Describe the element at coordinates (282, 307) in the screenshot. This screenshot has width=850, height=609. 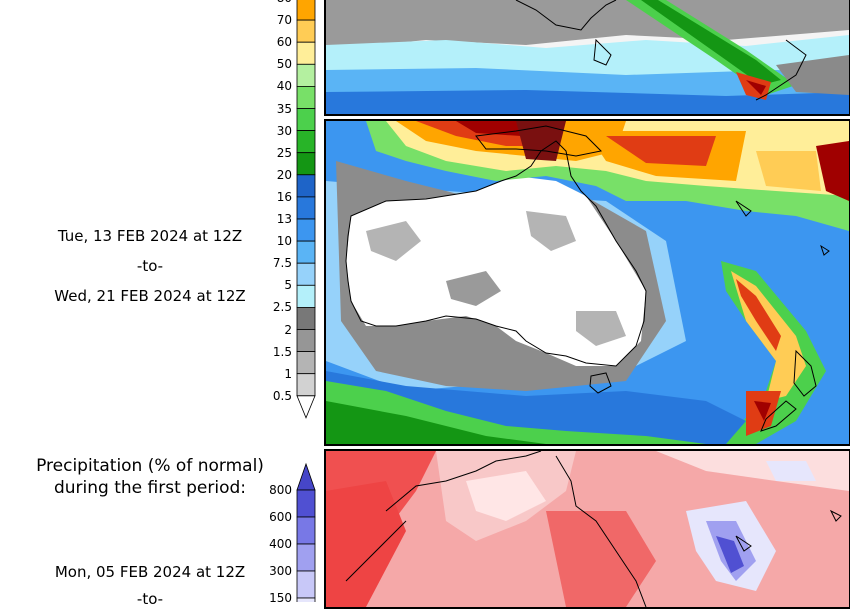
I see `precip-colorbar-tick-label: 2.5` at that location.